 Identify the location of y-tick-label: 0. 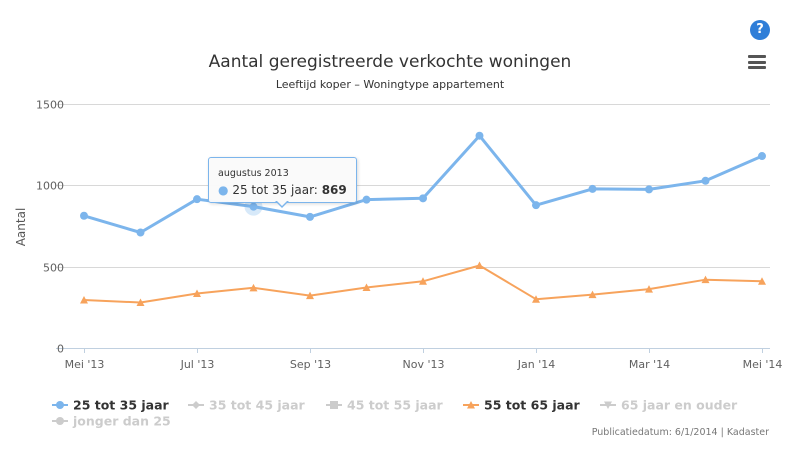
(60, 349).